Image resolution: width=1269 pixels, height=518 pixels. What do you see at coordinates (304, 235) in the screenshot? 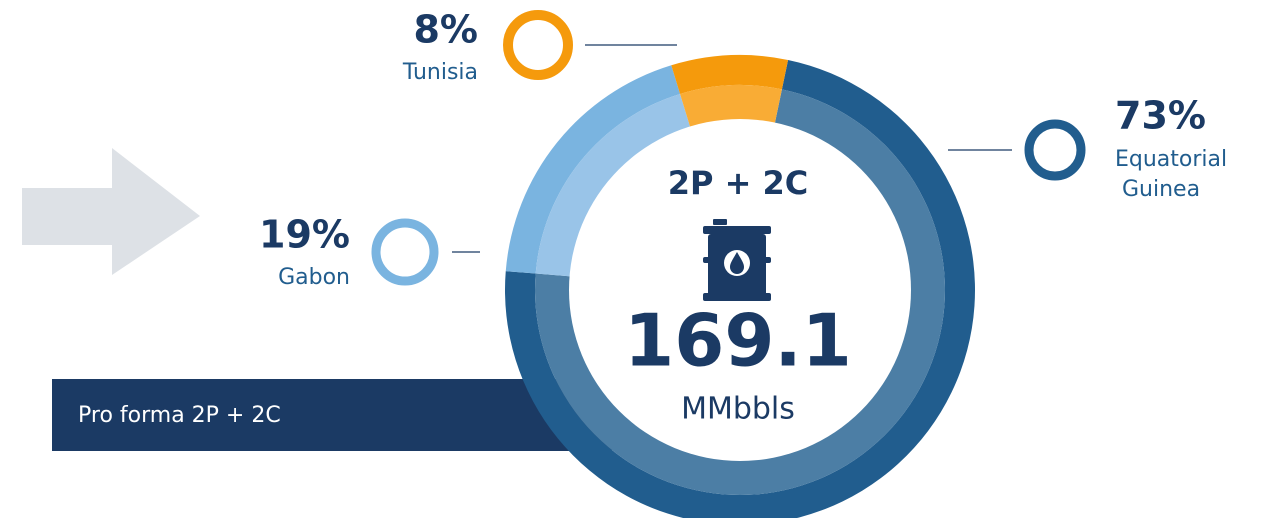
I see `value-label: 19%` at bounding box center [304, 235].